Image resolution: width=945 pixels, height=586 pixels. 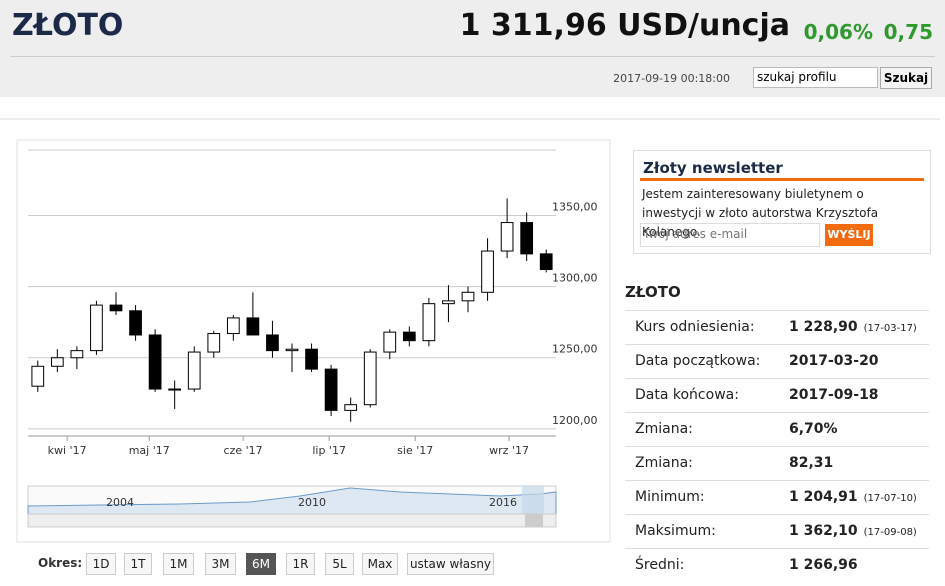 What do you see at coordinates (312, 502) in the screenshot?
I see `navigator-label: 2010` at bounding box center [312, 502].